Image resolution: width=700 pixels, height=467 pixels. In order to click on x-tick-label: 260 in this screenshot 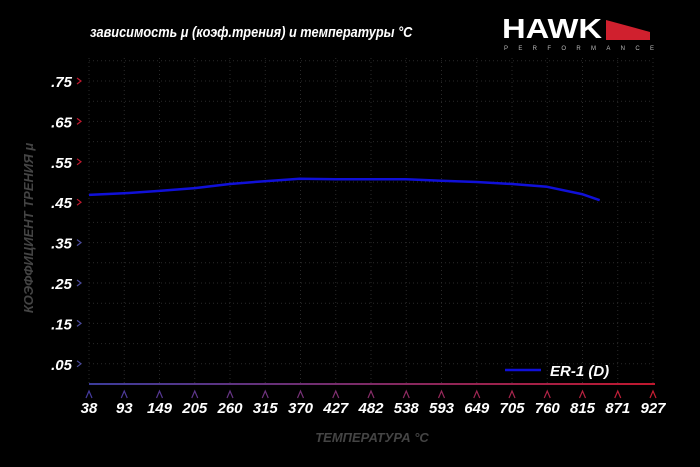, I will do `click(229, 408)`.